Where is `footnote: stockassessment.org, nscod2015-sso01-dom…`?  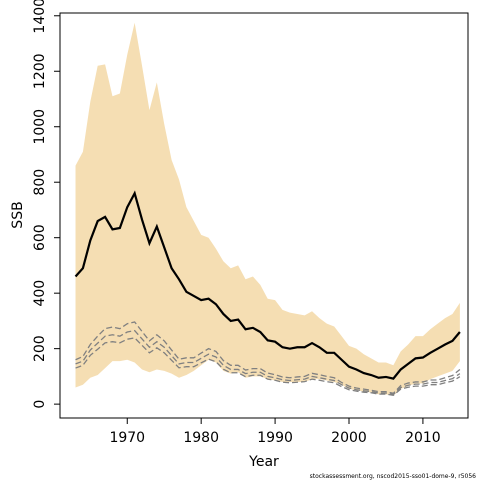 footnote: stockassessment.org, nscod2015-sso01-dom… is located at coordinates (393, 476).